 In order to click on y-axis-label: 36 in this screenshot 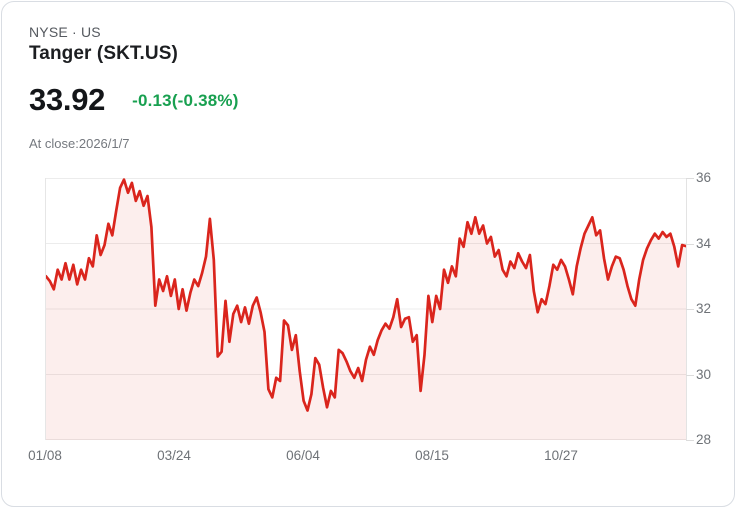, I will do `click(704, 177)`.